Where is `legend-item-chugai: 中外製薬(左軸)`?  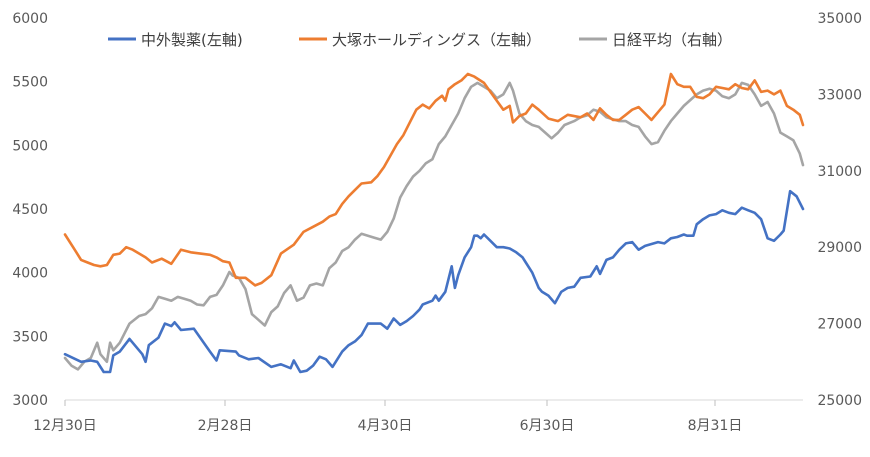 legend-item-chugai: 中外製薬(左軸) is located at coordinates (175, 40).